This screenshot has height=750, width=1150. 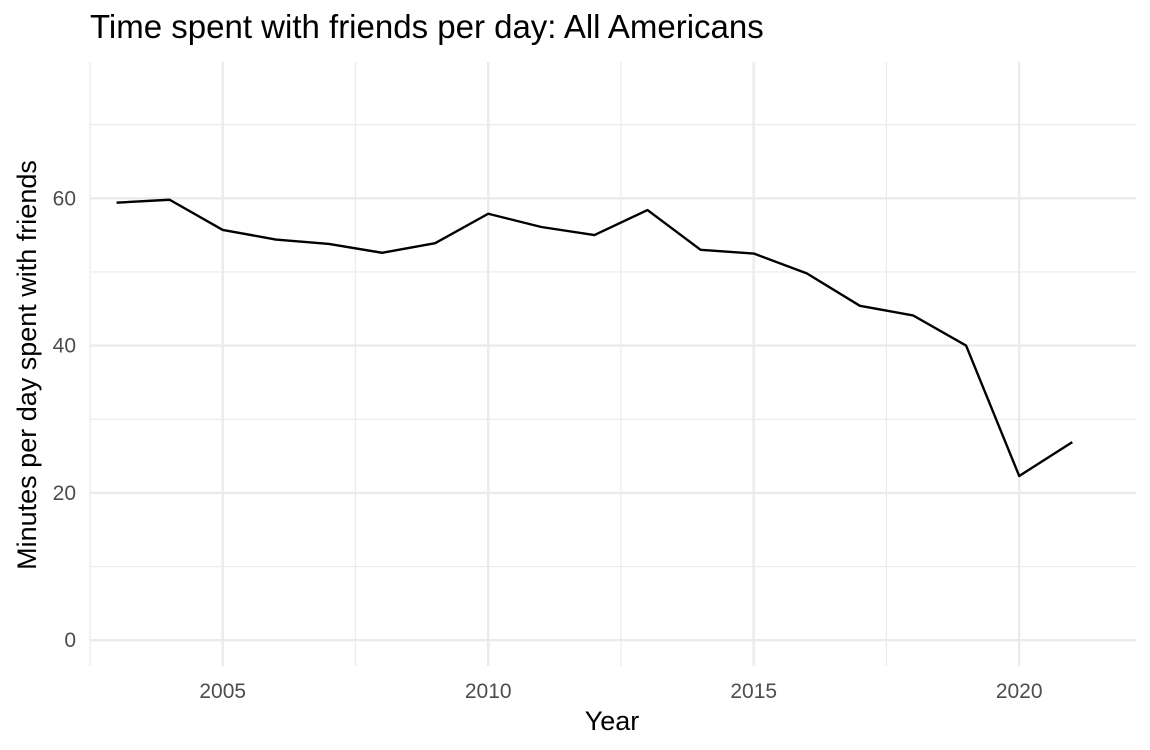 I want to click on y-axis-tick-labels: 0 20 40 60, so click(x=64, y=419).